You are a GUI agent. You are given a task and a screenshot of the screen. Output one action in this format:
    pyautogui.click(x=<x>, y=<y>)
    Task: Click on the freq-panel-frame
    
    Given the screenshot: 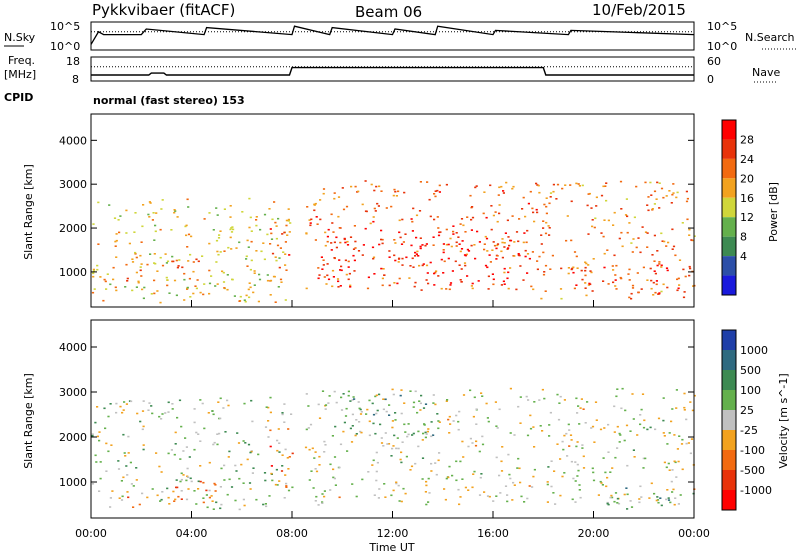 What is the action you would take?
    pyautogui.click(x=392, y=69)
    